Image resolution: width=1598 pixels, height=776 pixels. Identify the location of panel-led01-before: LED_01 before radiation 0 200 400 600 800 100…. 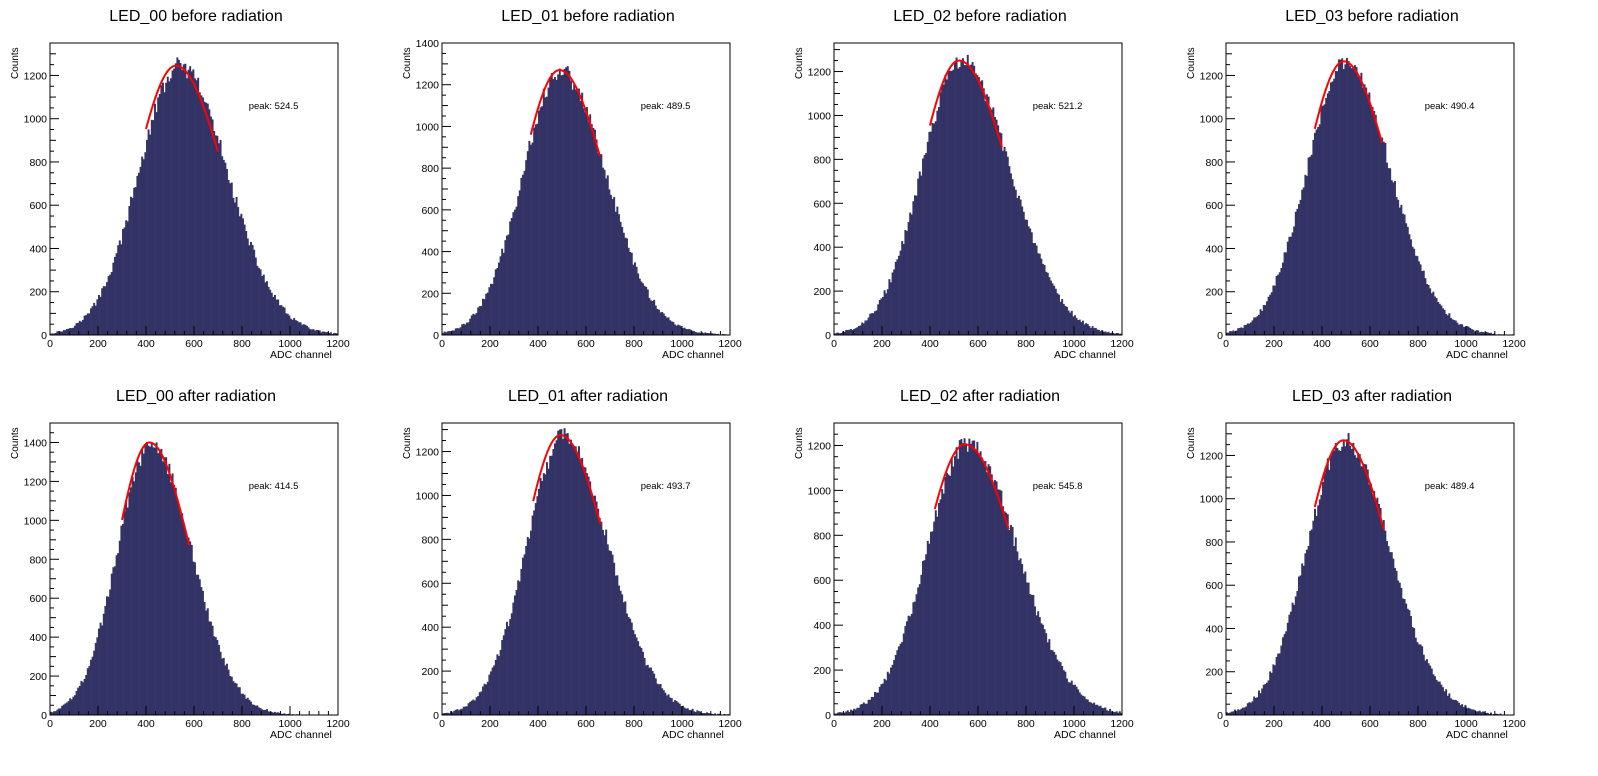
(588, 190).